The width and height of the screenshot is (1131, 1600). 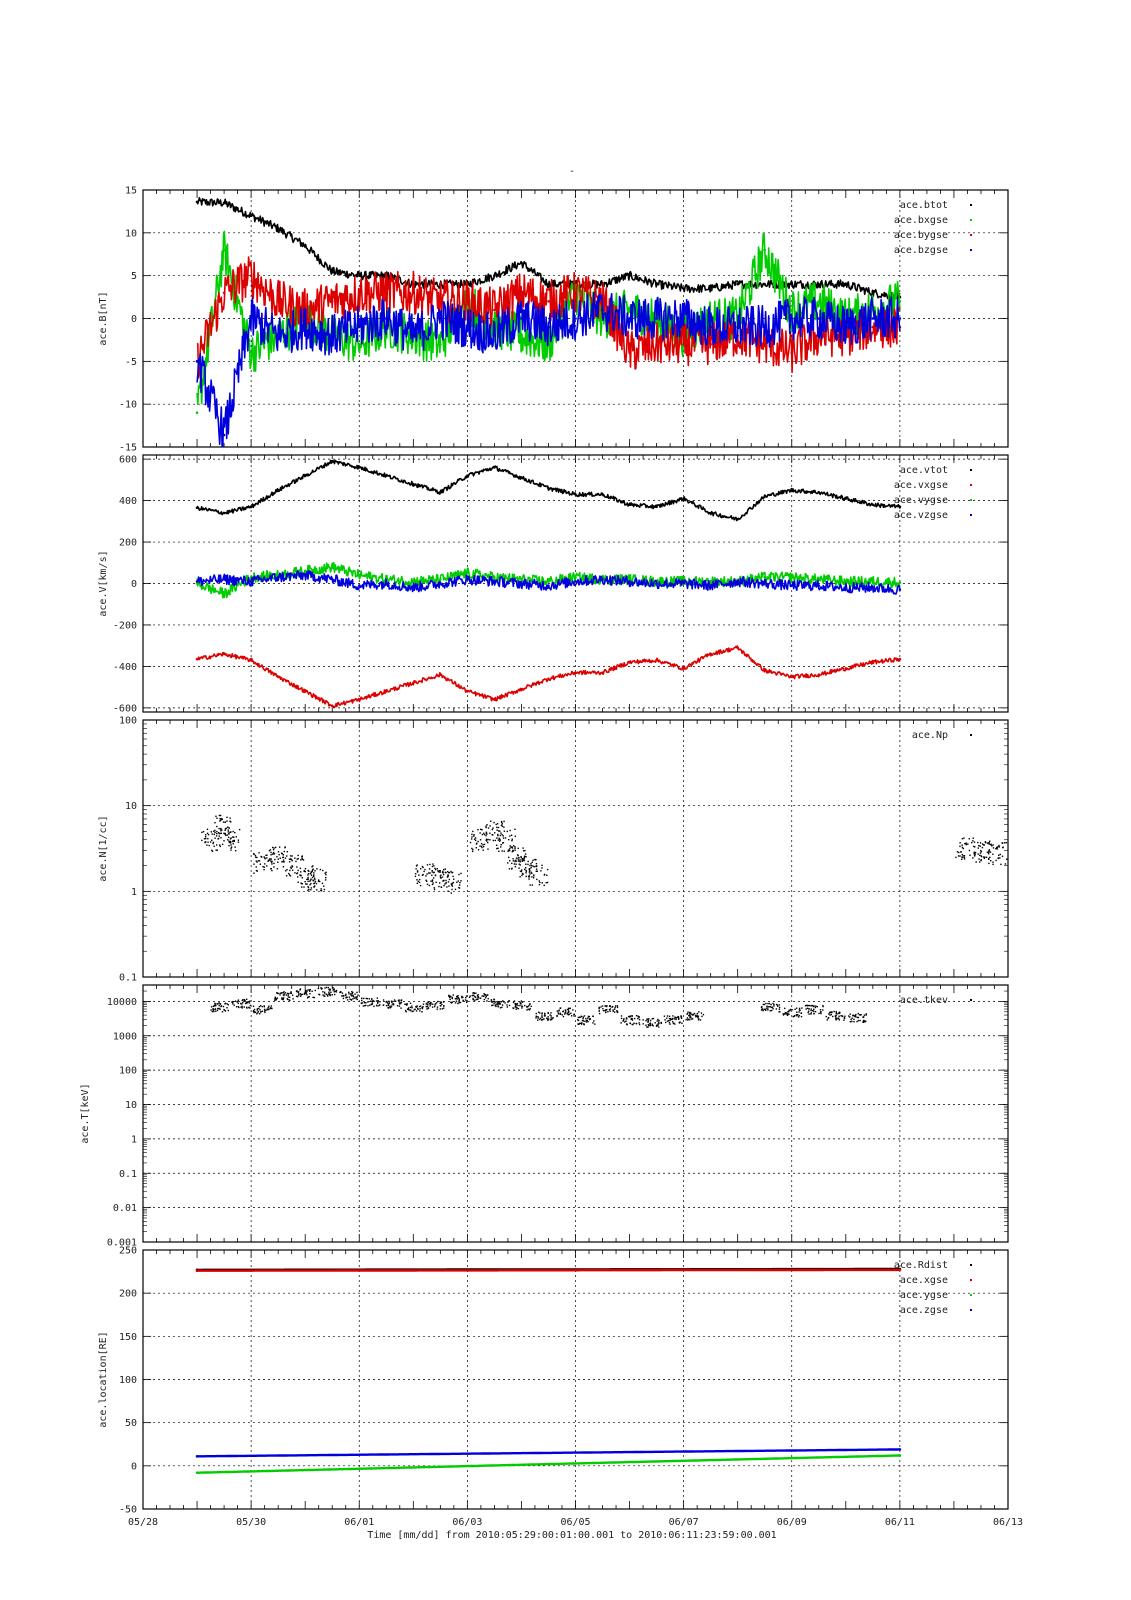 I want to click on legend: ace.tkev, so click(x=936, y=1000).